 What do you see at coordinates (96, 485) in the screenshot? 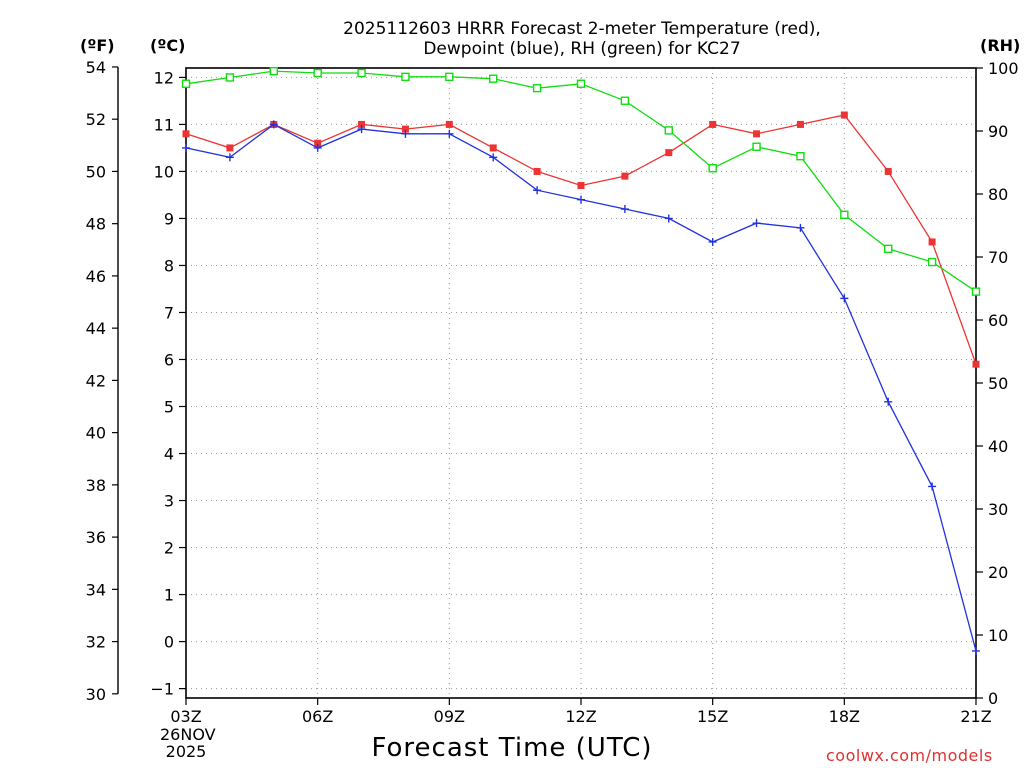
I see `fahrenheit-tick-label: 38` at bounding box center [96, 485].